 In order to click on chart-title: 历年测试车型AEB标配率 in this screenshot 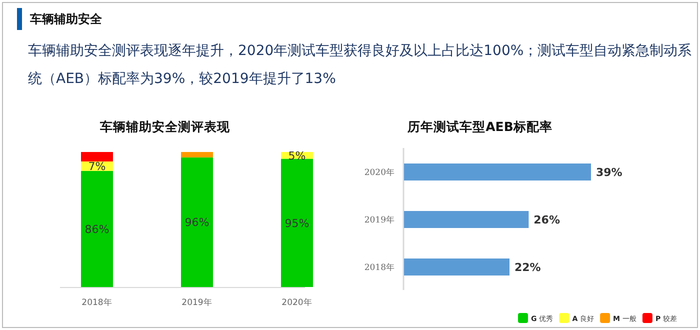, I will do `click(479, 126)`.